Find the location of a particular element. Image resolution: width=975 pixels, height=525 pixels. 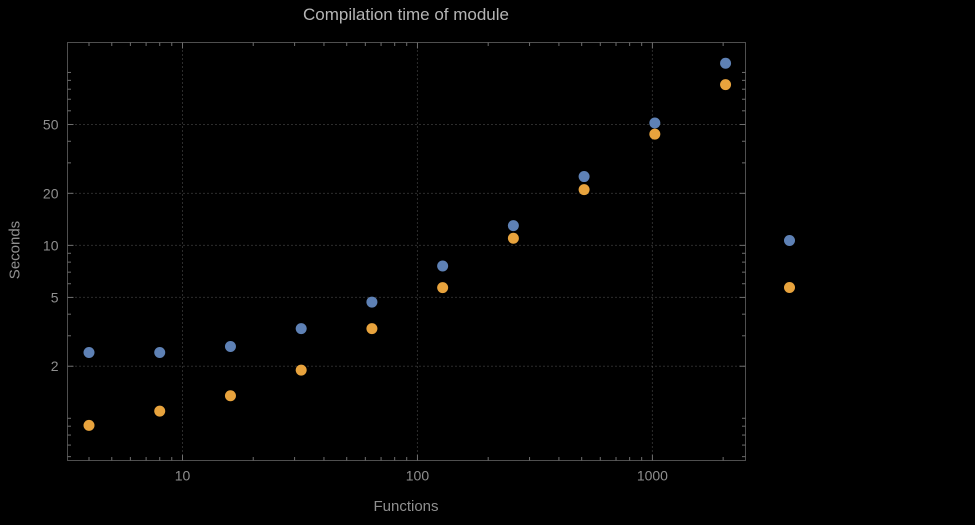

x-axis-label: Functions is located at coordinates (406, 506).